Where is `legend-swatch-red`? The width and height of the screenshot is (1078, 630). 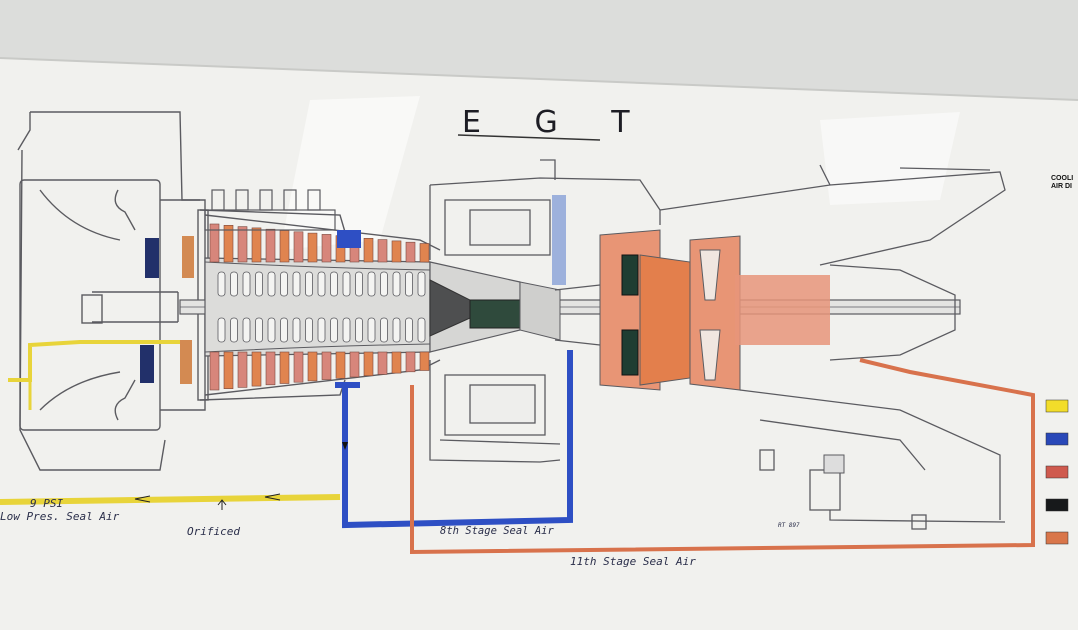 legend-swatch-red is located at coordinates (1057, 472).